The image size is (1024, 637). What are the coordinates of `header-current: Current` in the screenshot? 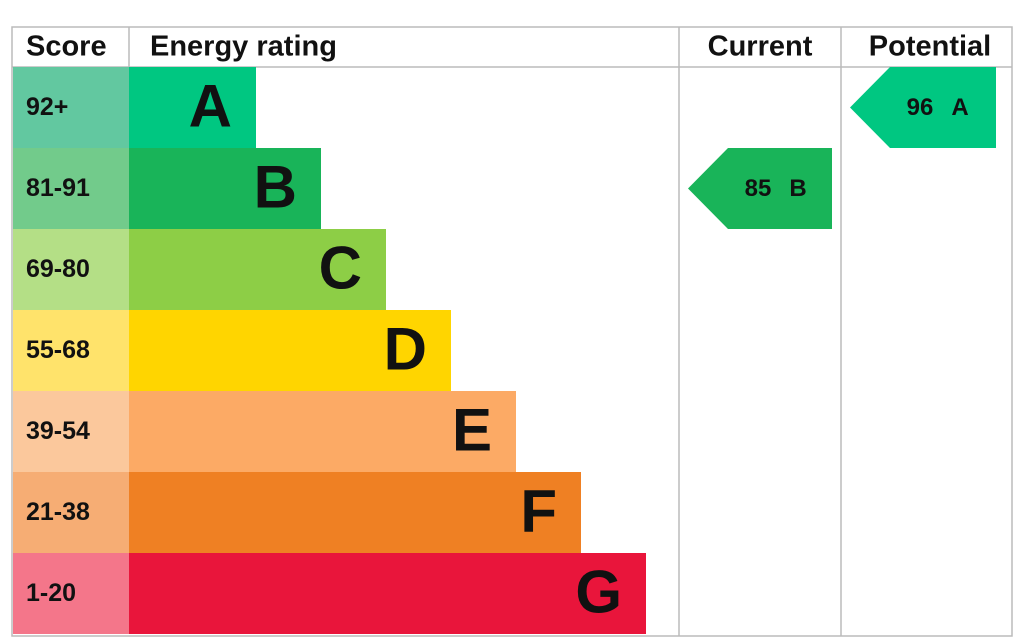 It's located at (760, 47).